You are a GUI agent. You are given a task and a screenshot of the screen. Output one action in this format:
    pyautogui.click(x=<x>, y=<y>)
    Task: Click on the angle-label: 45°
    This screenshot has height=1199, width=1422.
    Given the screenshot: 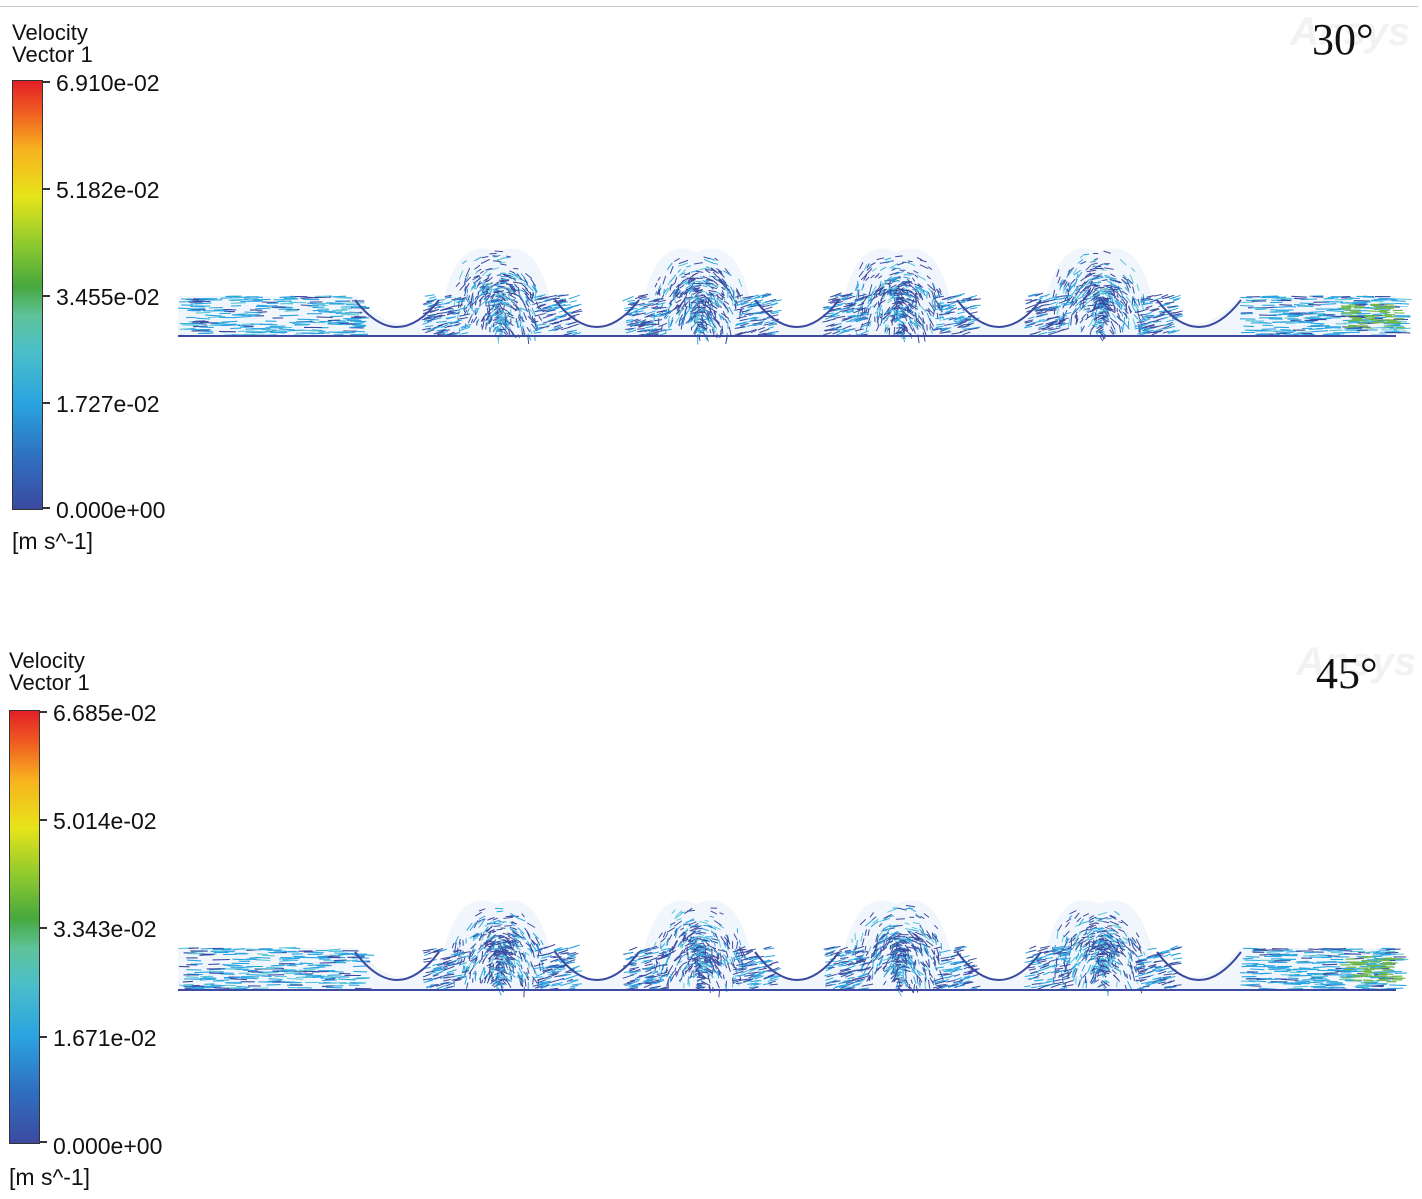 What is the action you would take?
    pyautogui.click(x=1347, y=673)
    